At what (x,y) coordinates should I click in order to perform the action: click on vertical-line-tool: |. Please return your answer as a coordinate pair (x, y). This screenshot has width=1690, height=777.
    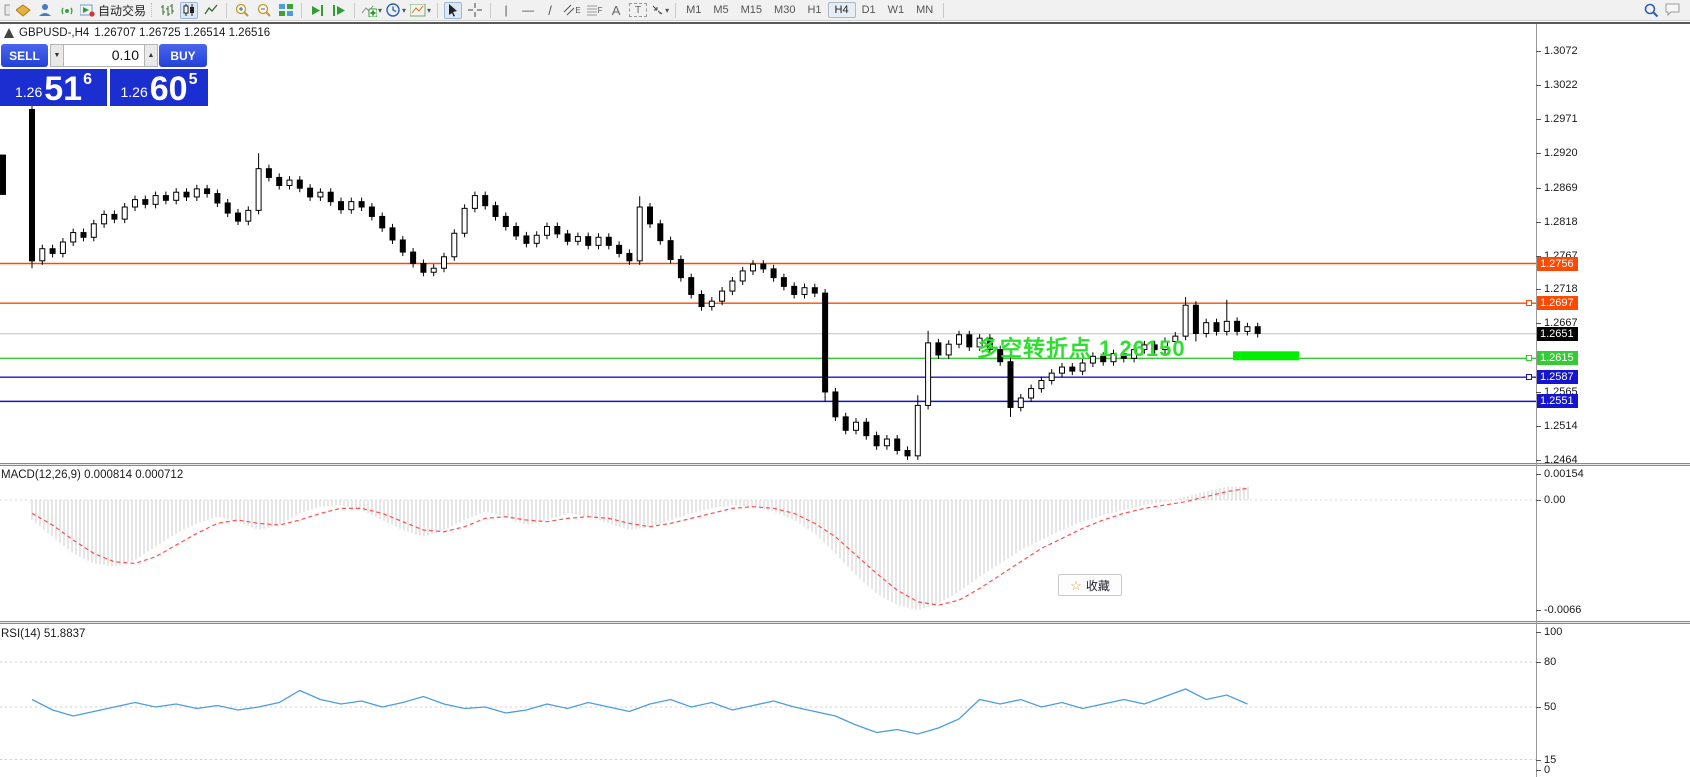
    Looking at the image, I should click on (506, 10).